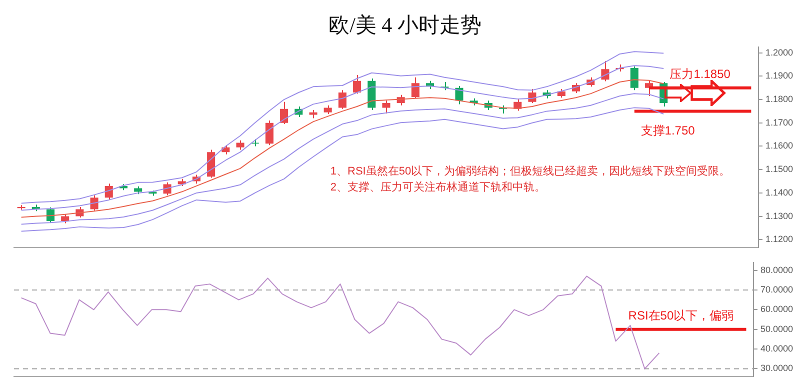 This screenshot has width=800, height=385. What do you see at coordinates (405, 25) in the screenshot?
I see `chart-title: 欧/美 4 小时走势` at bounding box center [405, 25].